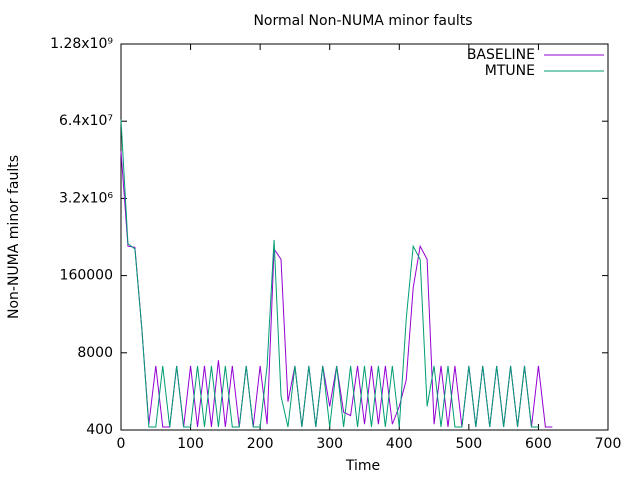 The height and width of the screenshot is (480, 640). Describe the element at coordinates (121, 444) in the screenshot. I see `x-tick-label: 0` at that location.